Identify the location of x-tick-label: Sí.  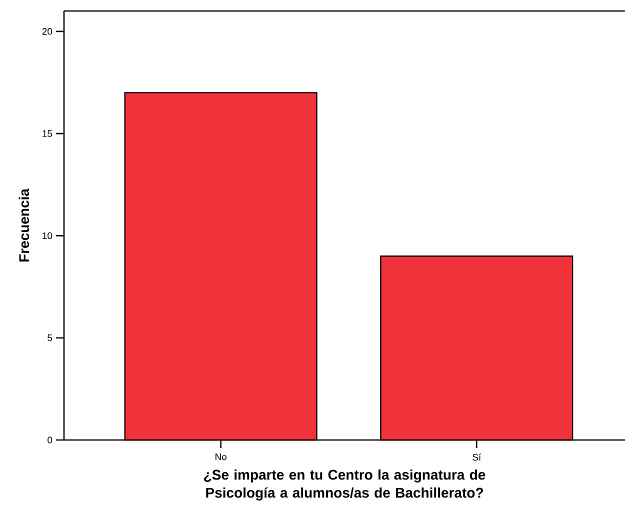
(477, 457).